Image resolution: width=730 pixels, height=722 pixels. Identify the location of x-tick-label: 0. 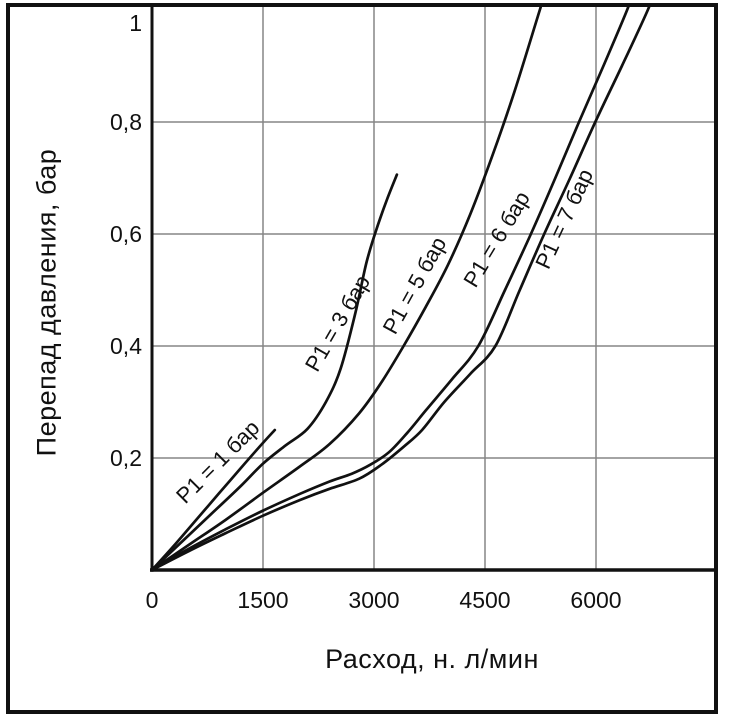
(152, 600).